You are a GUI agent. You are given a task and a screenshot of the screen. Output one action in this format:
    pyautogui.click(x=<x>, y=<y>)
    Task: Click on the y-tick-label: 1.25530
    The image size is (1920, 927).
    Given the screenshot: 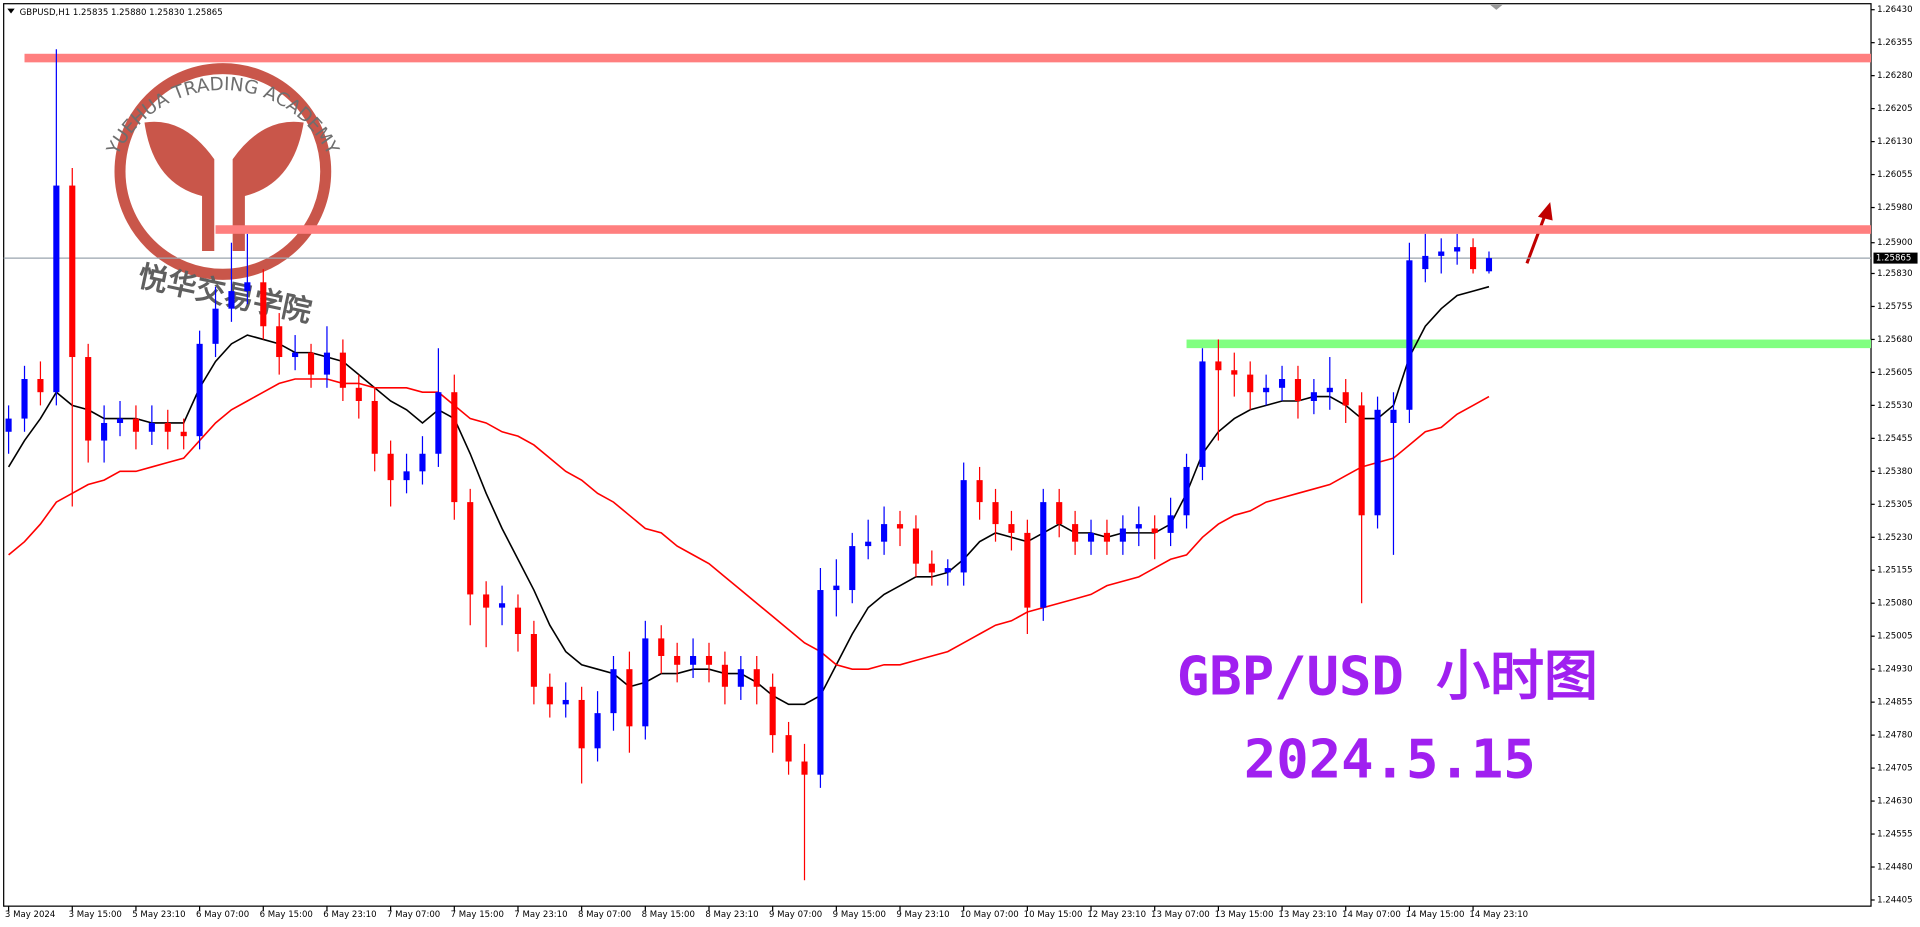 What is the action you would take?
    pyautogui.click(x=1894, y=406)
    